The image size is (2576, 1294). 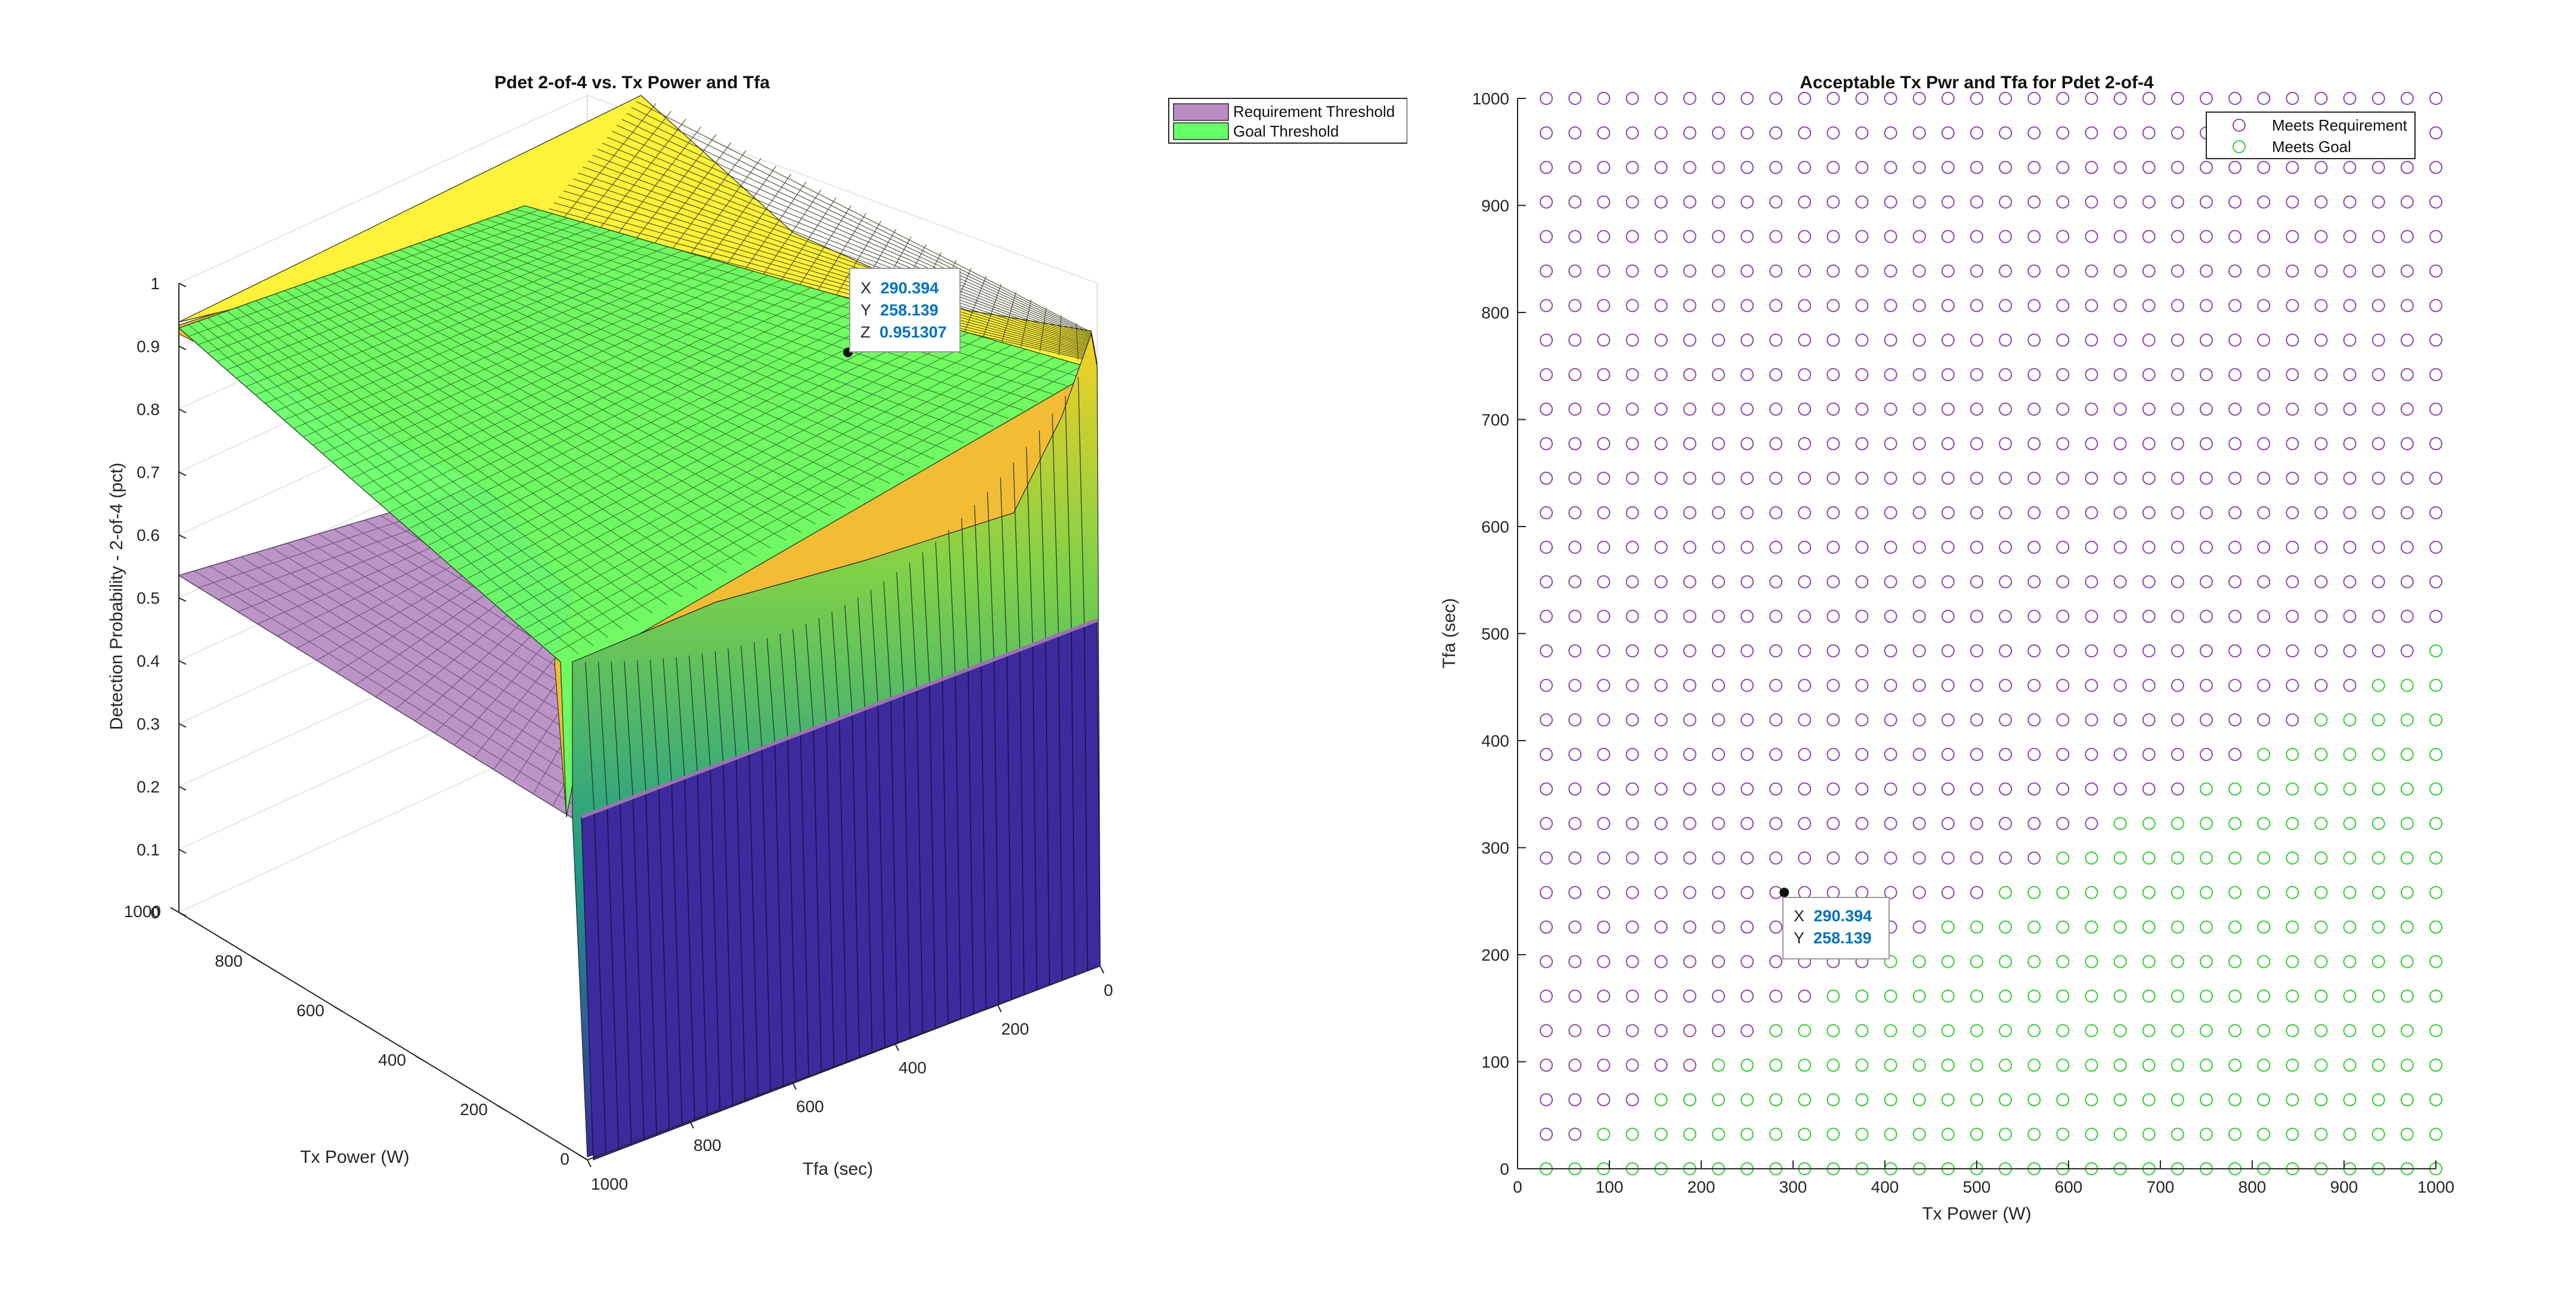 I want to click on datatip: X 290.394 Y 258.139, so click(x=1835, y=923).